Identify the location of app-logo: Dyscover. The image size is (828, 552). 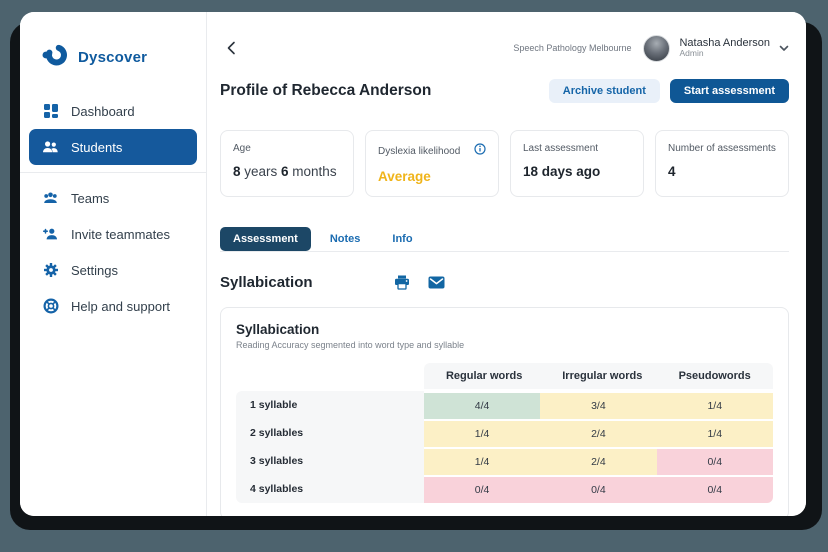
(113, 57).